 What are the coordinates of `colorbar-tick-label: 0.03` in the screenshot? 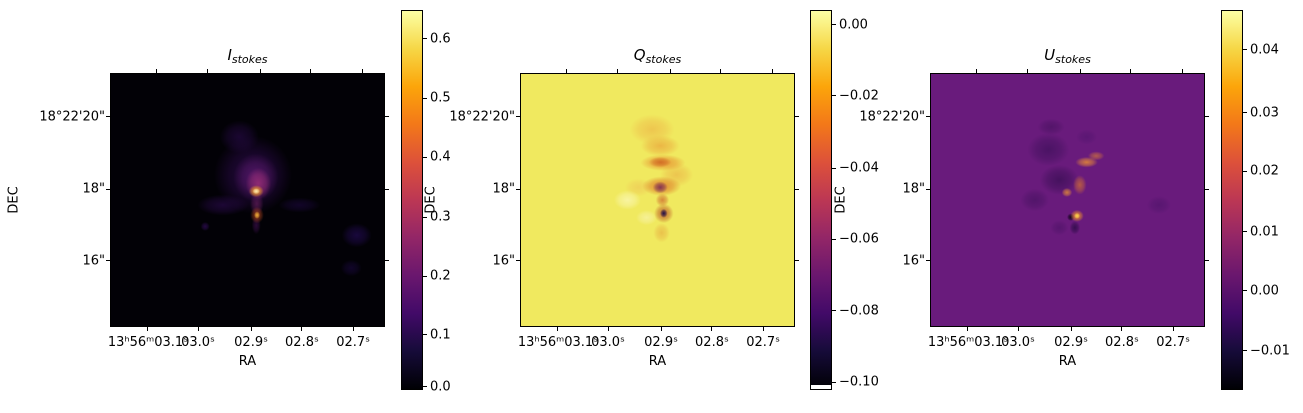 It's located at (1264, 113).